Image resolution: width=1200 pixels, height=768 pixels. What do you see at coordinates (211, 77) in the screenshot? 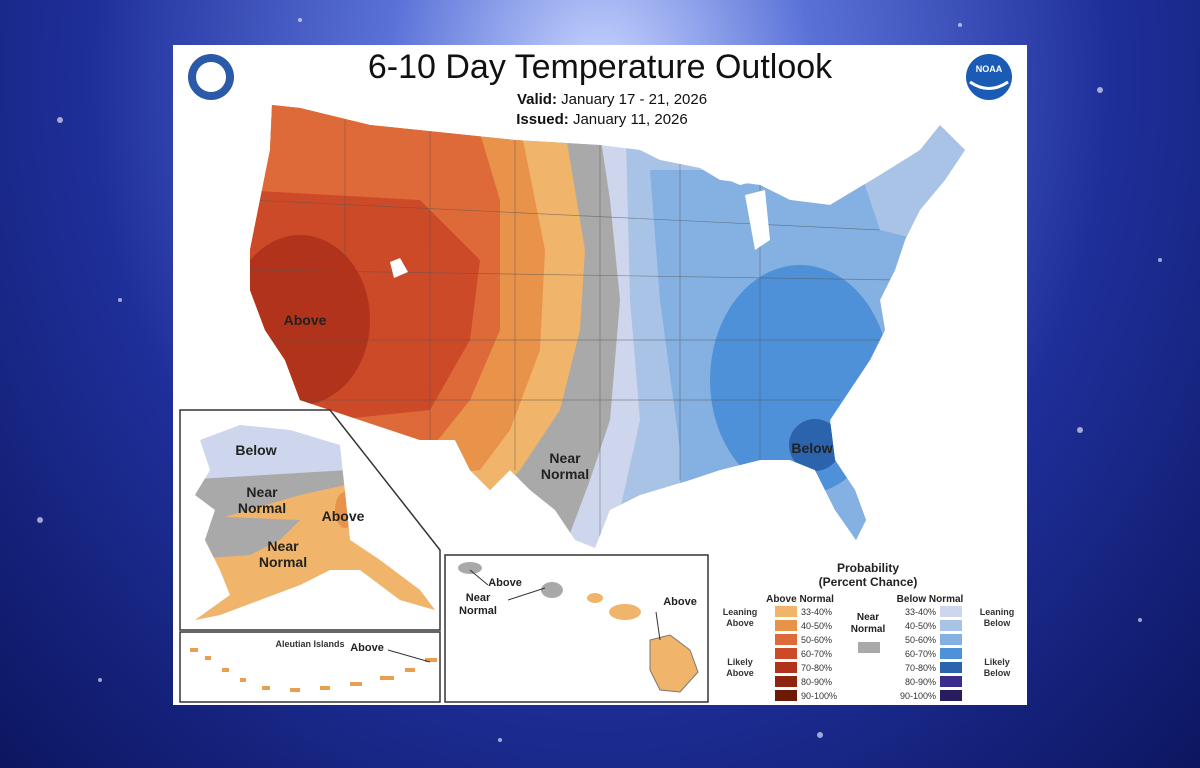
I see `doc-logo` at bounding box center [211, 77].